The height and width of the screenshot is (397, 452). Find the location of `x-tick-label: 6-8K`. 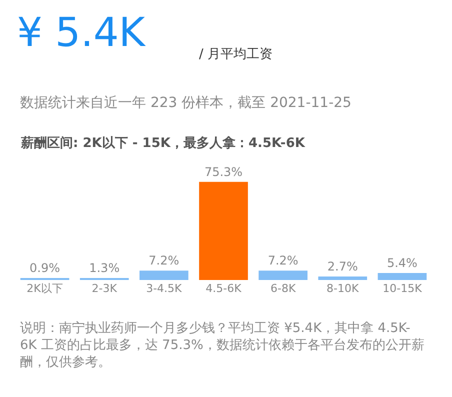

x-tick-label: 6-8K is located at coordinates (283, 288).